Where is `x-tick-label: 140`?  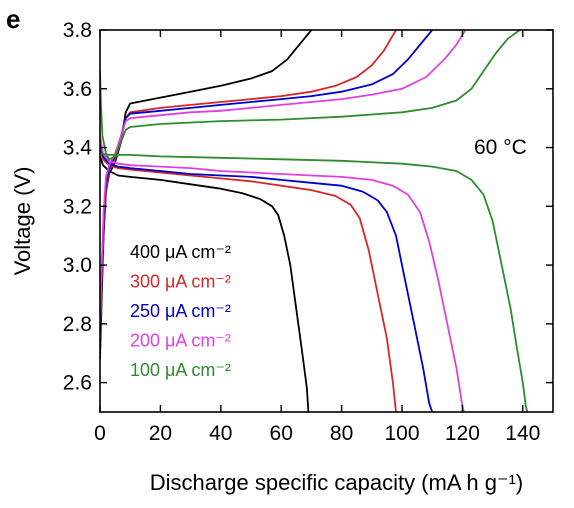 x-tick-label: 140 is located at coordinates (522, 433).